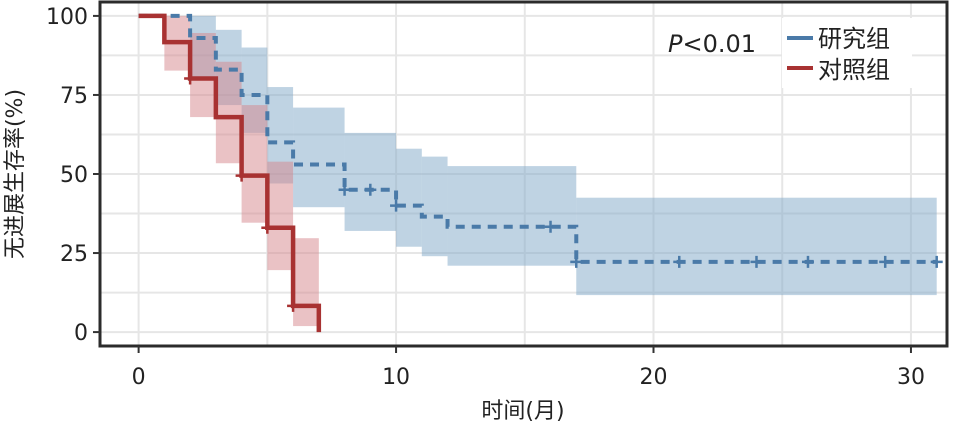  Describe the element at coordinates (230, 173) in the screenshot. I see `control-survival-curve` at that location.